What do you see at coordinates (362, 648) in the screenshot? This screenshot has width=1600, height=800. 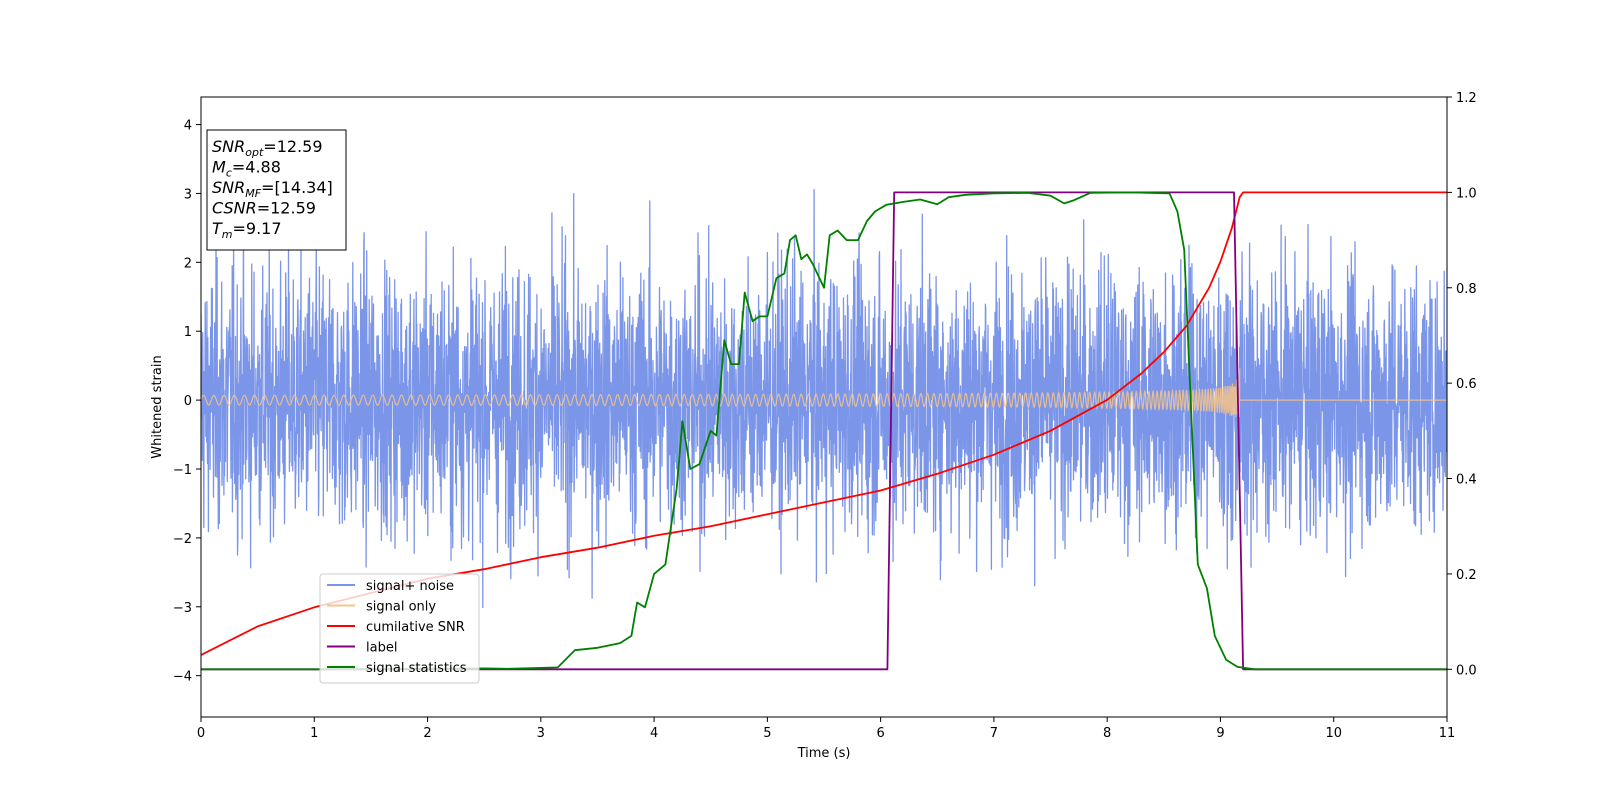 I see `legend-item-label: label` at bounding box center [362, 648].